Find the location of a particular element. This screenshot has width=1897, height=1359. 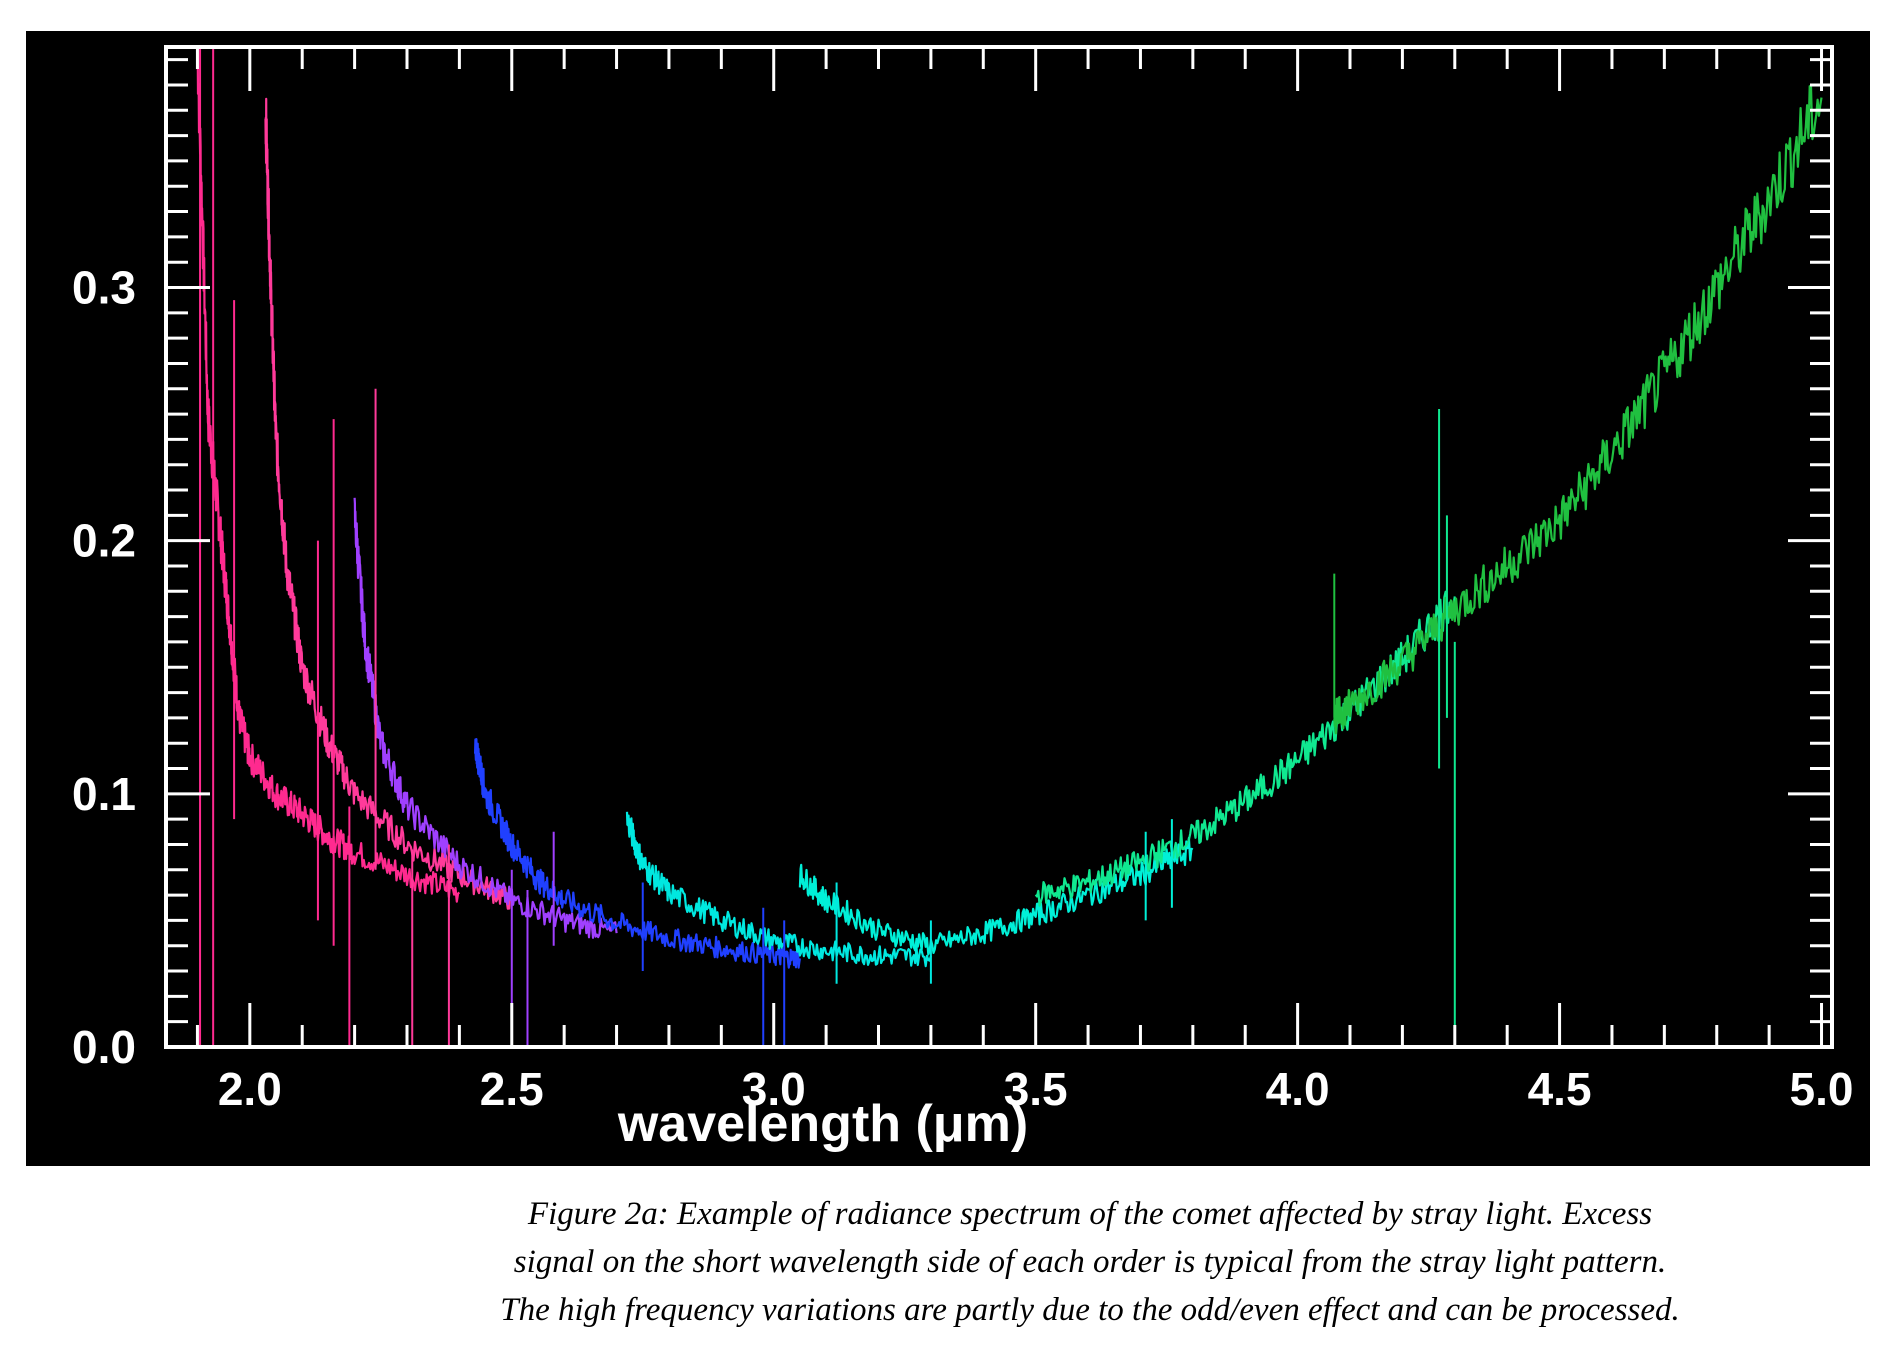

x-tick-label: 5.0 is located at coordinates (1822, 1089).